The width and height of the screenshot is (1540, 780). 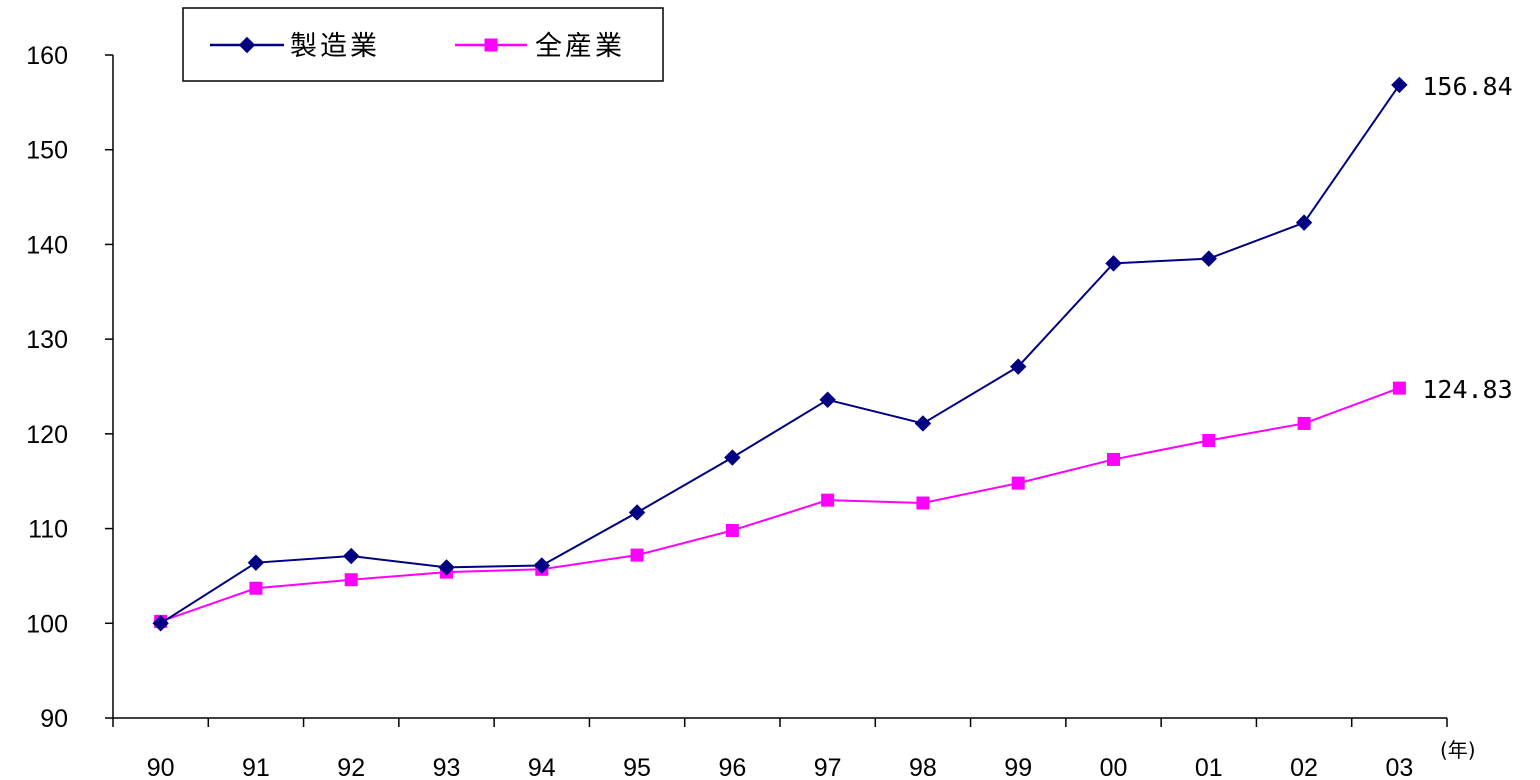 What do you see at coordinates (542, 767) in the screenshot?
I see `x-tick-label: 94` at bounding box center [542, 767].